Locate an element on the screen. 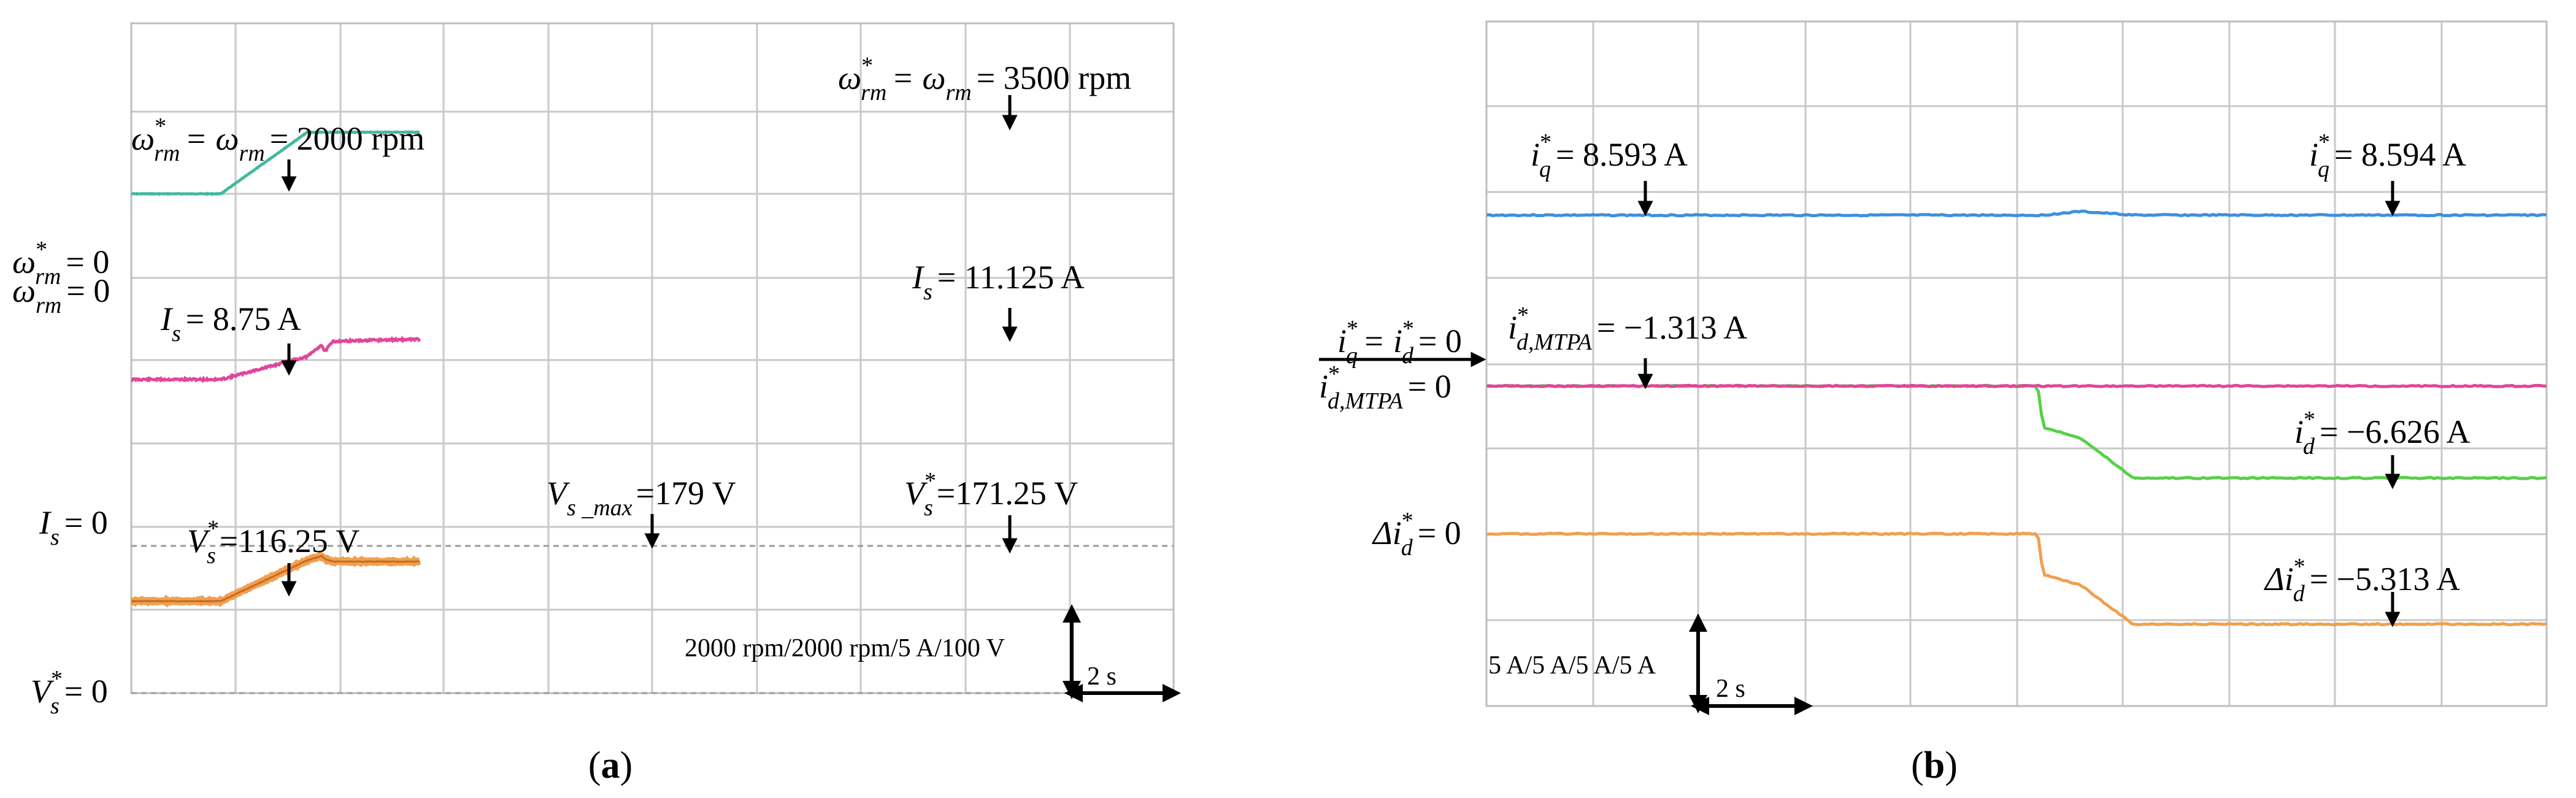 This screenshot has width=2576, height=798. delta-id-trace is located at coordinates (2016, 579).